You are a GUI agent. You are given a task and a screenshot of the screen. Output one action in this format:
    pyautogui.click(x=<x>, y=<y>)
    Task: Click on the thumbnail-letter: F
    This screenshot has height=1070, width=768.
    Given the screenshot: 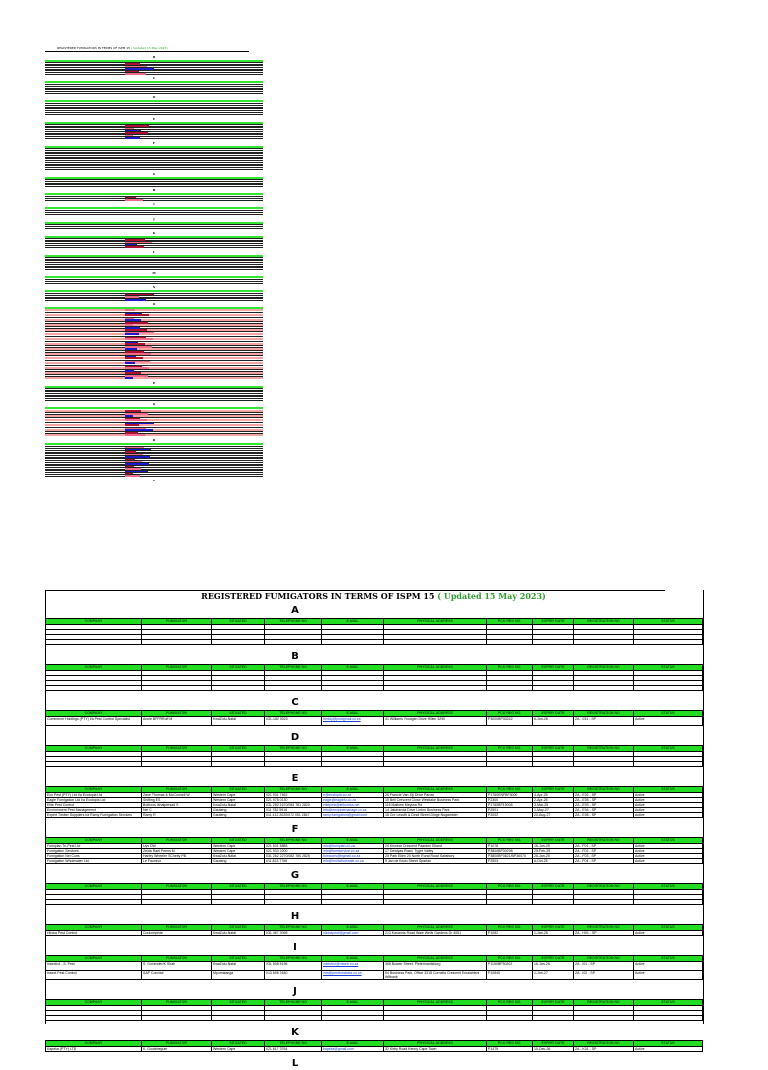 What is the action you would take?
    pyautogui.click(x=154, y=142)
    